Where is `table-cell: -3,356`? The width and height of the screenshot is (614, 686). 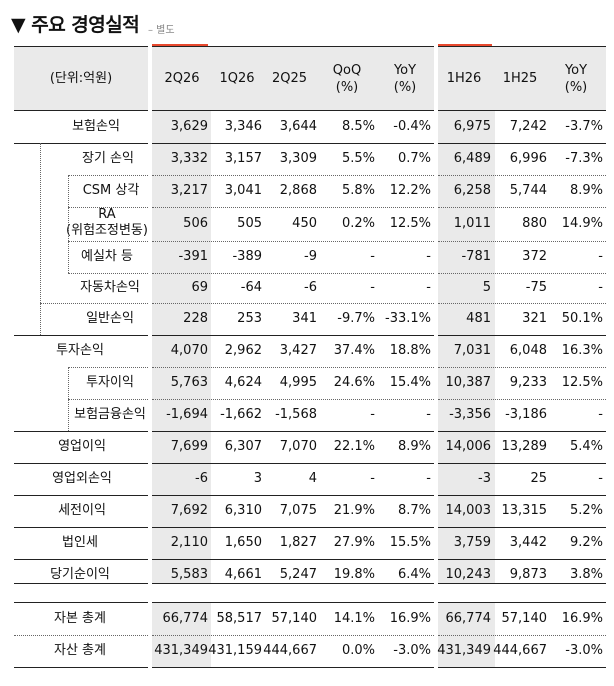 table-cell: -3,356 is located at coordinates (470, 414).